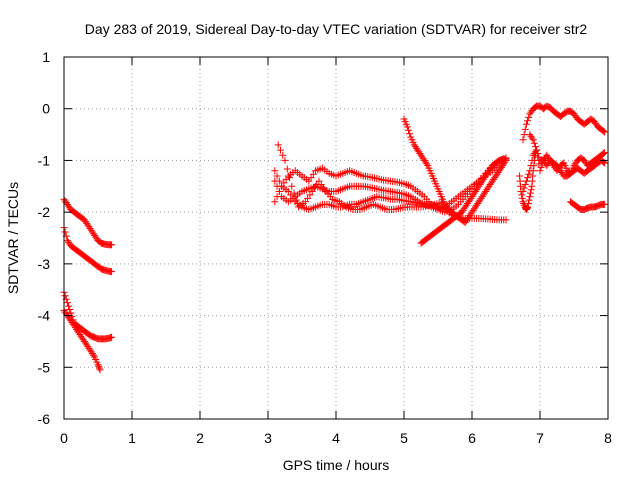  I want to click on series-D-early, so click(82, 340).